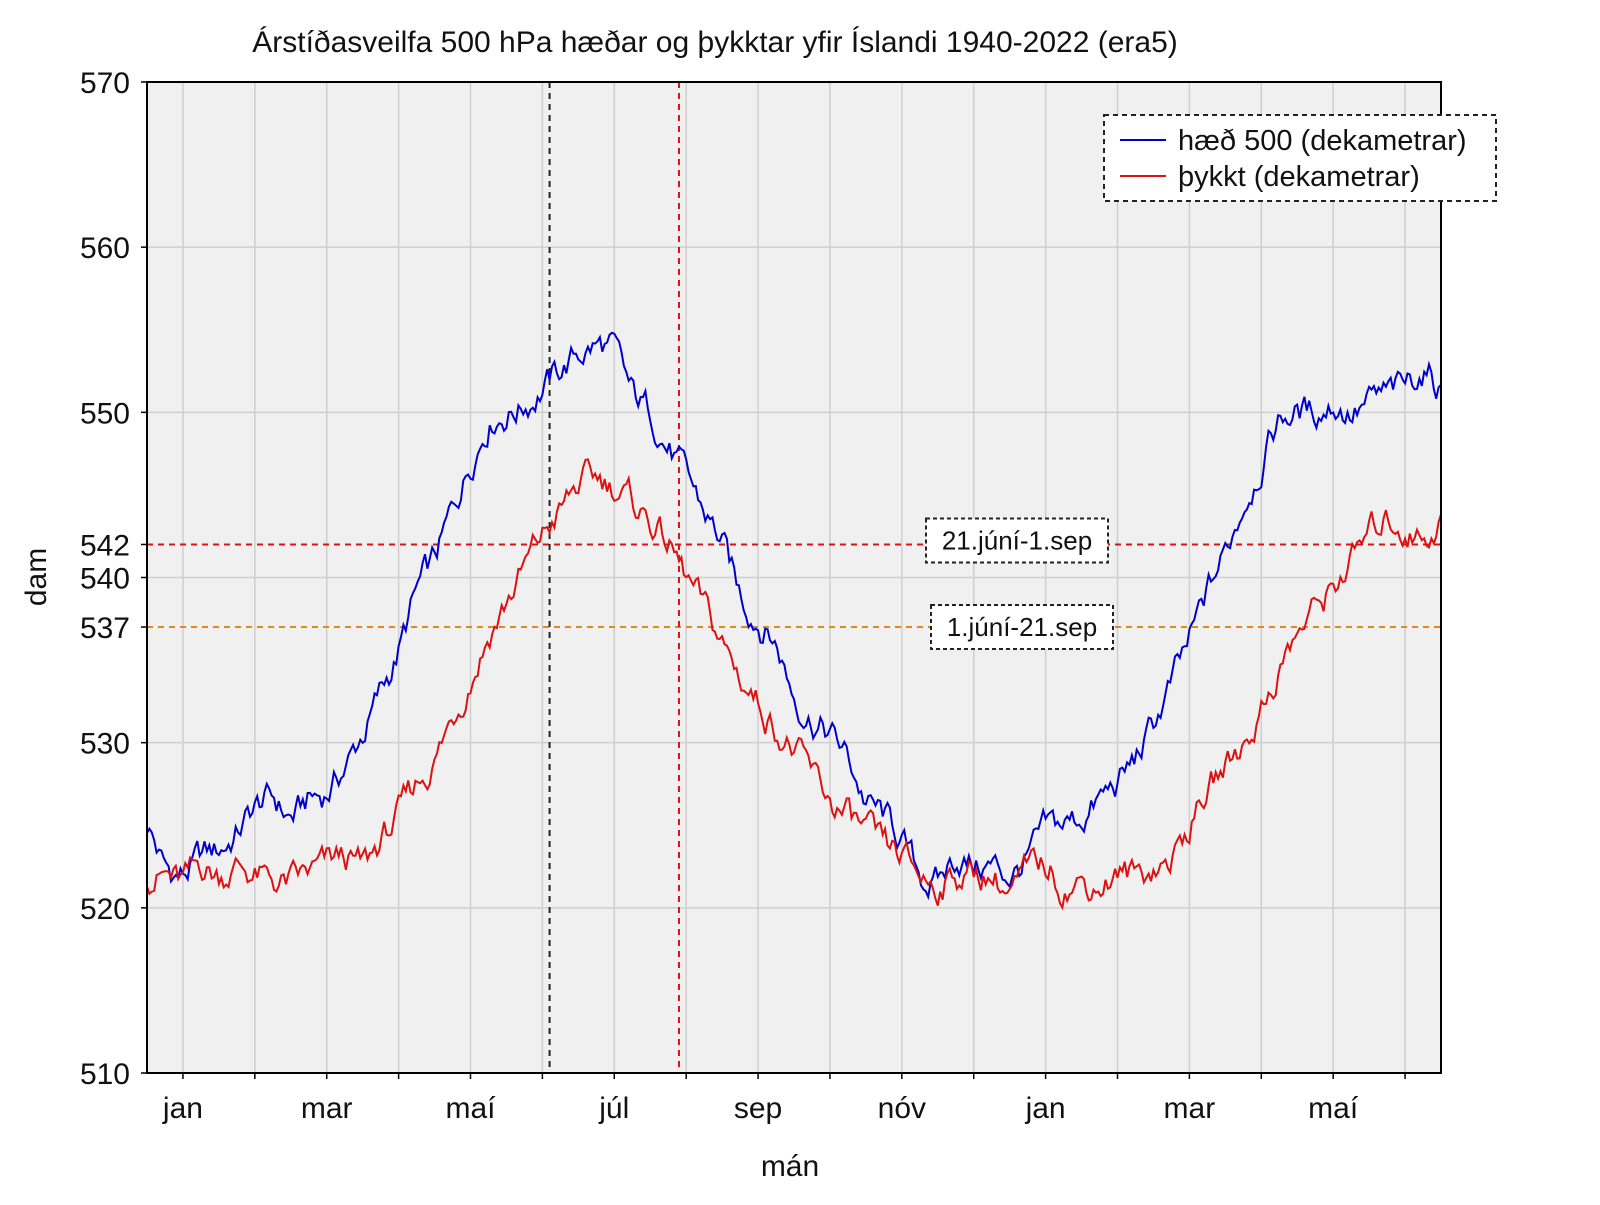 The image size is (1600, 1205). I want to click on y-tick-label: 540, so click(105, 579).